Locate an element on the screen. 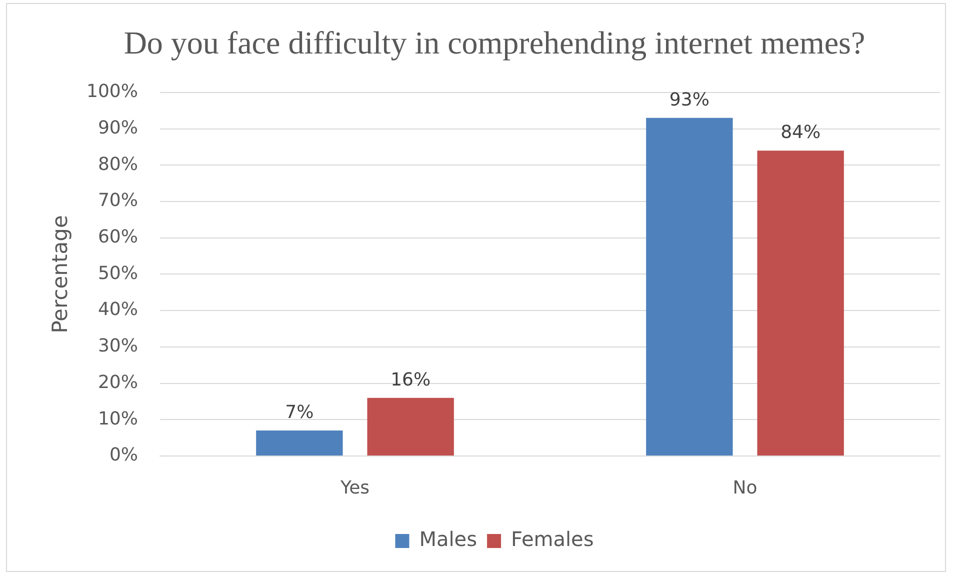 Image resolution: width=956 pixels, height=577 pixels. y-axis-title: Percentage is located at coordinates (60, 274).